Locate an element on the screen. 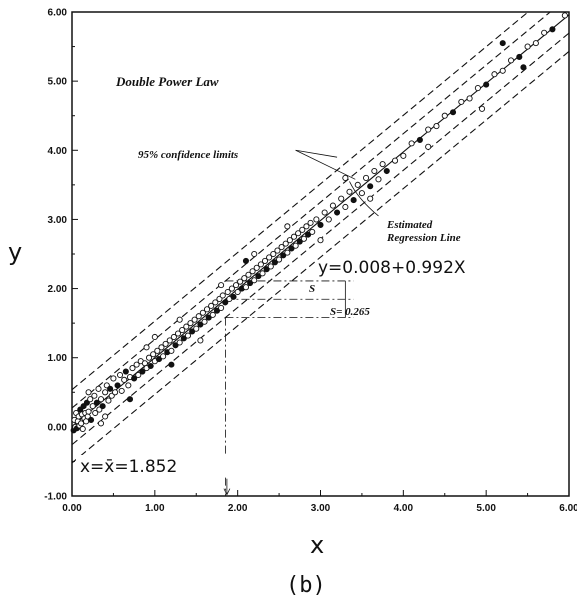 This screenshot has height=605, width=577. regression-label-word-1: Estimated is located at coordinates (409, 225).